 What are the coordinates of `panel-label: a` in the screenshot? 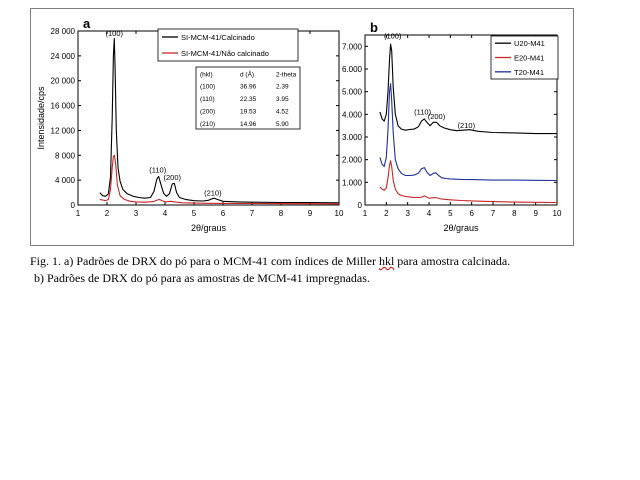 It's located at (87, 23).